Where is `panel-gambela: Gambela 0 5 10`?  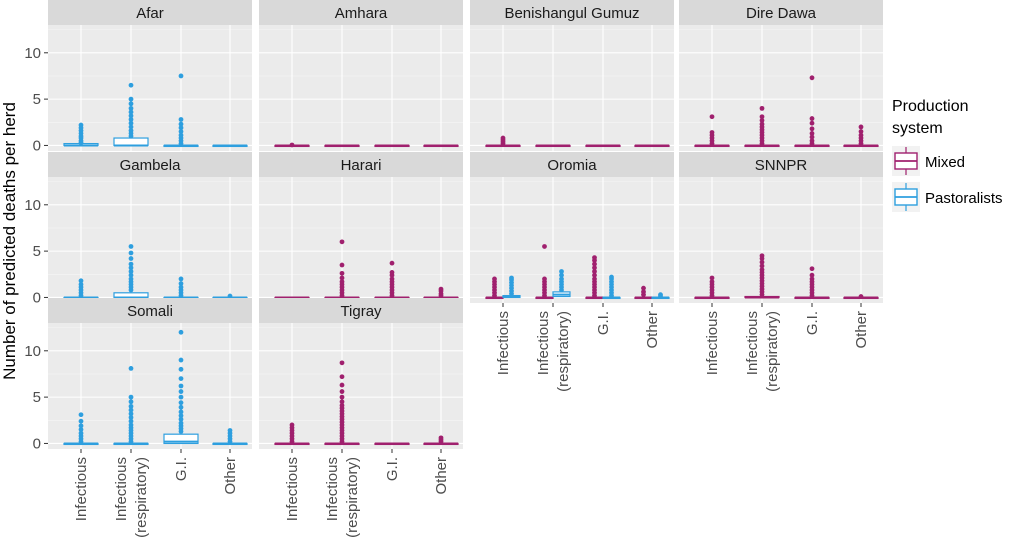
panel-gambela: Gambela 0 5 10 is located at coordinates (138, 229).